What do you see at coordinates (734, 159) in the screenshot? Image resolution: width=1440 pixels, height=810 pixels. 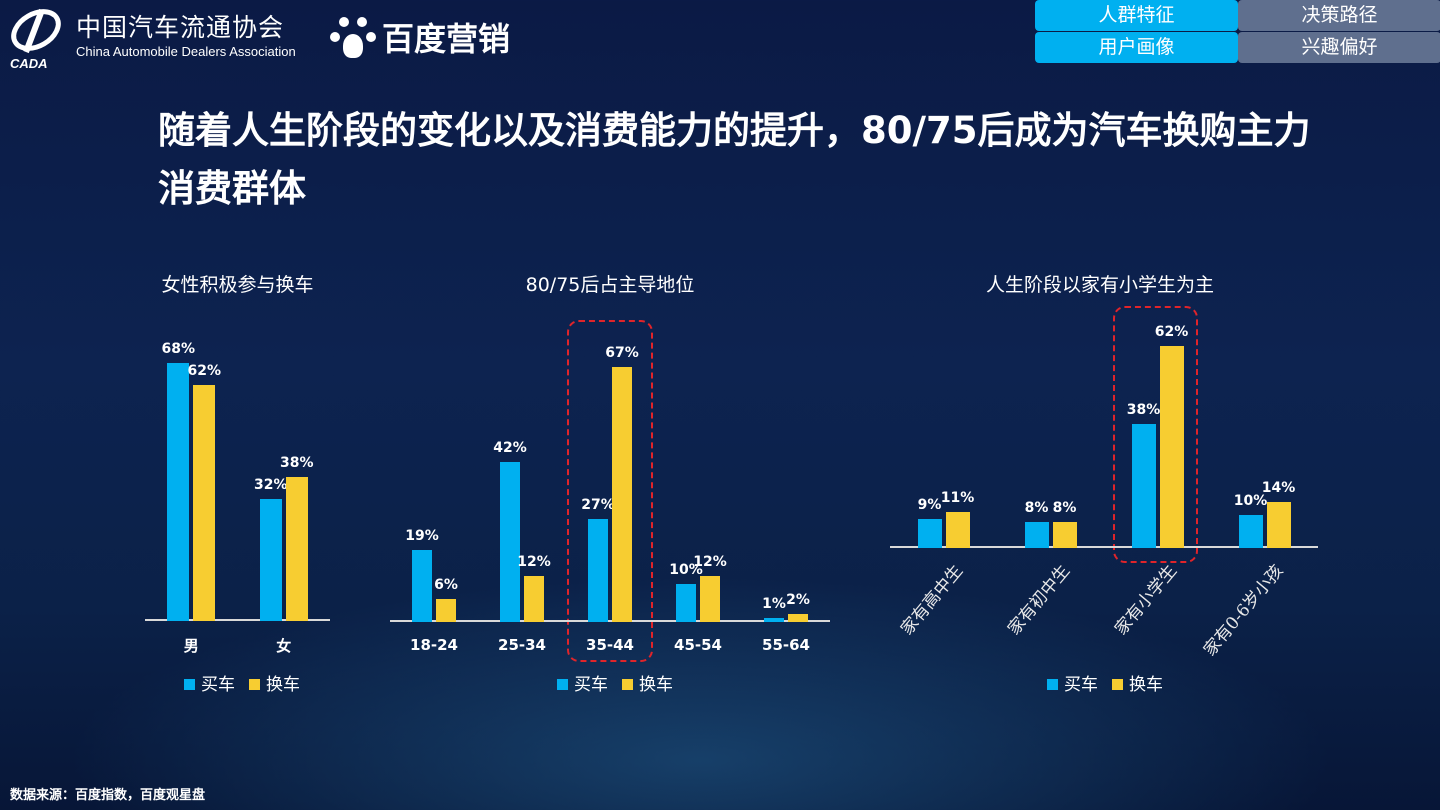 I see `page-title: 随着人生阶段的变化以及消费能力的提升，80/75后成为汽车换购主力消费群体` at bounding box center [734, 159].